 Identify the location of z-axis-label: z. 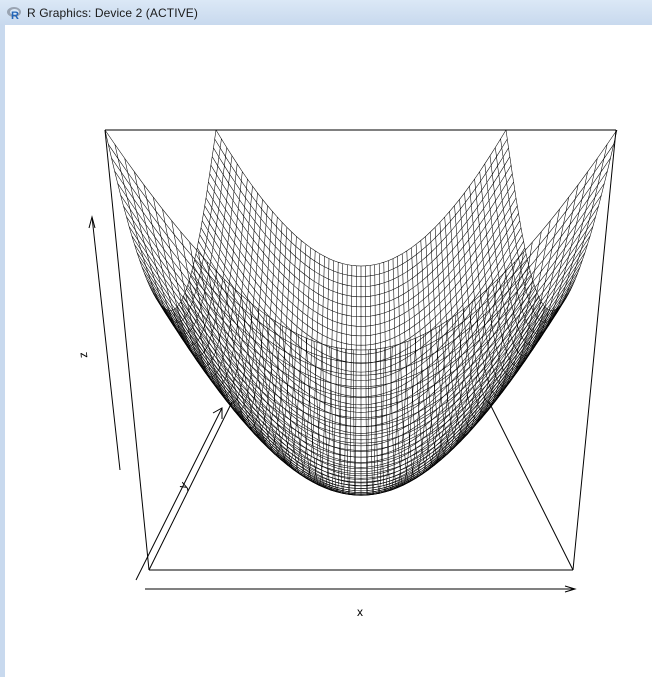
(83, 354).